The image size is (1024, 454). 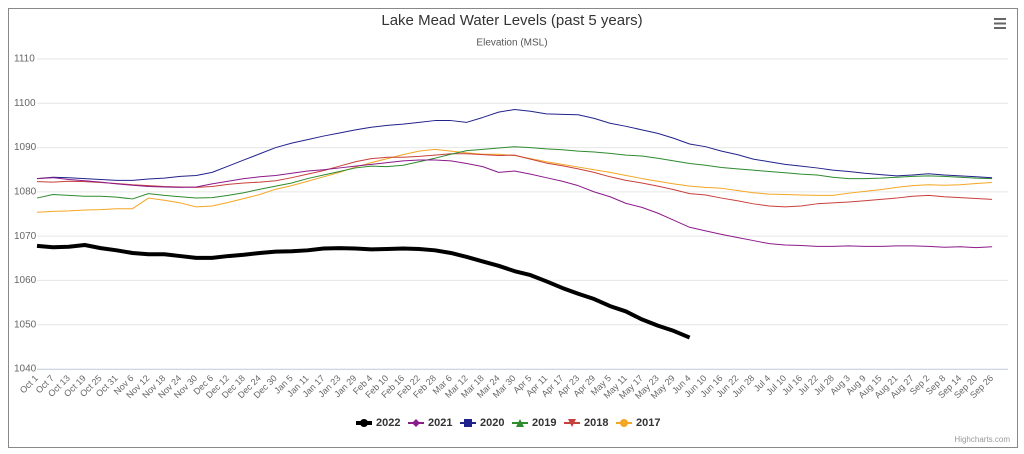 What do you see at coordinates (511, 20) in the screenshot?
I see `chart-title: Lake Mead Water Levels (past 5 years)` at bounding box center [511, 20].